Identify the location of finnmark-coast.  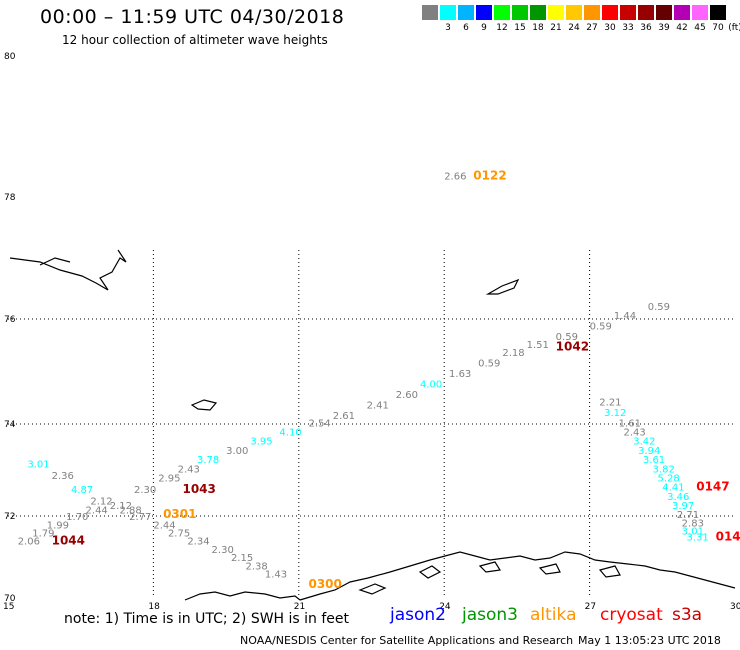
(517, 576).